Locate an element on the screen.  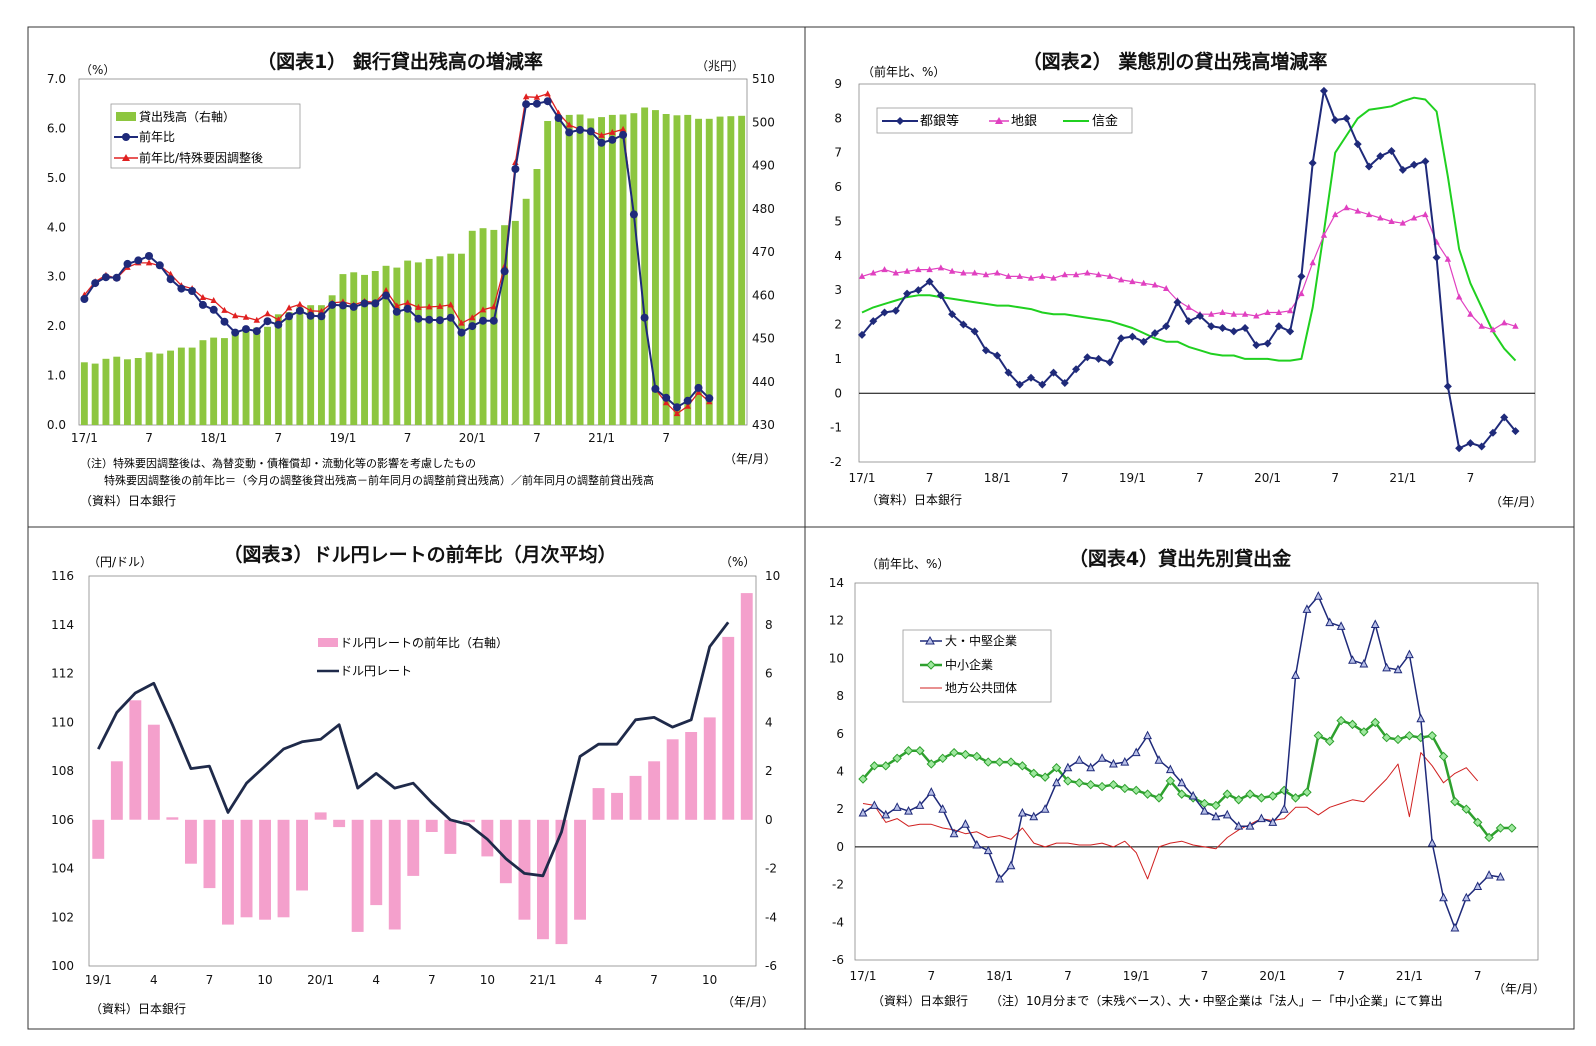
legend-marker-adjusted is located at coordinates (126, 157).